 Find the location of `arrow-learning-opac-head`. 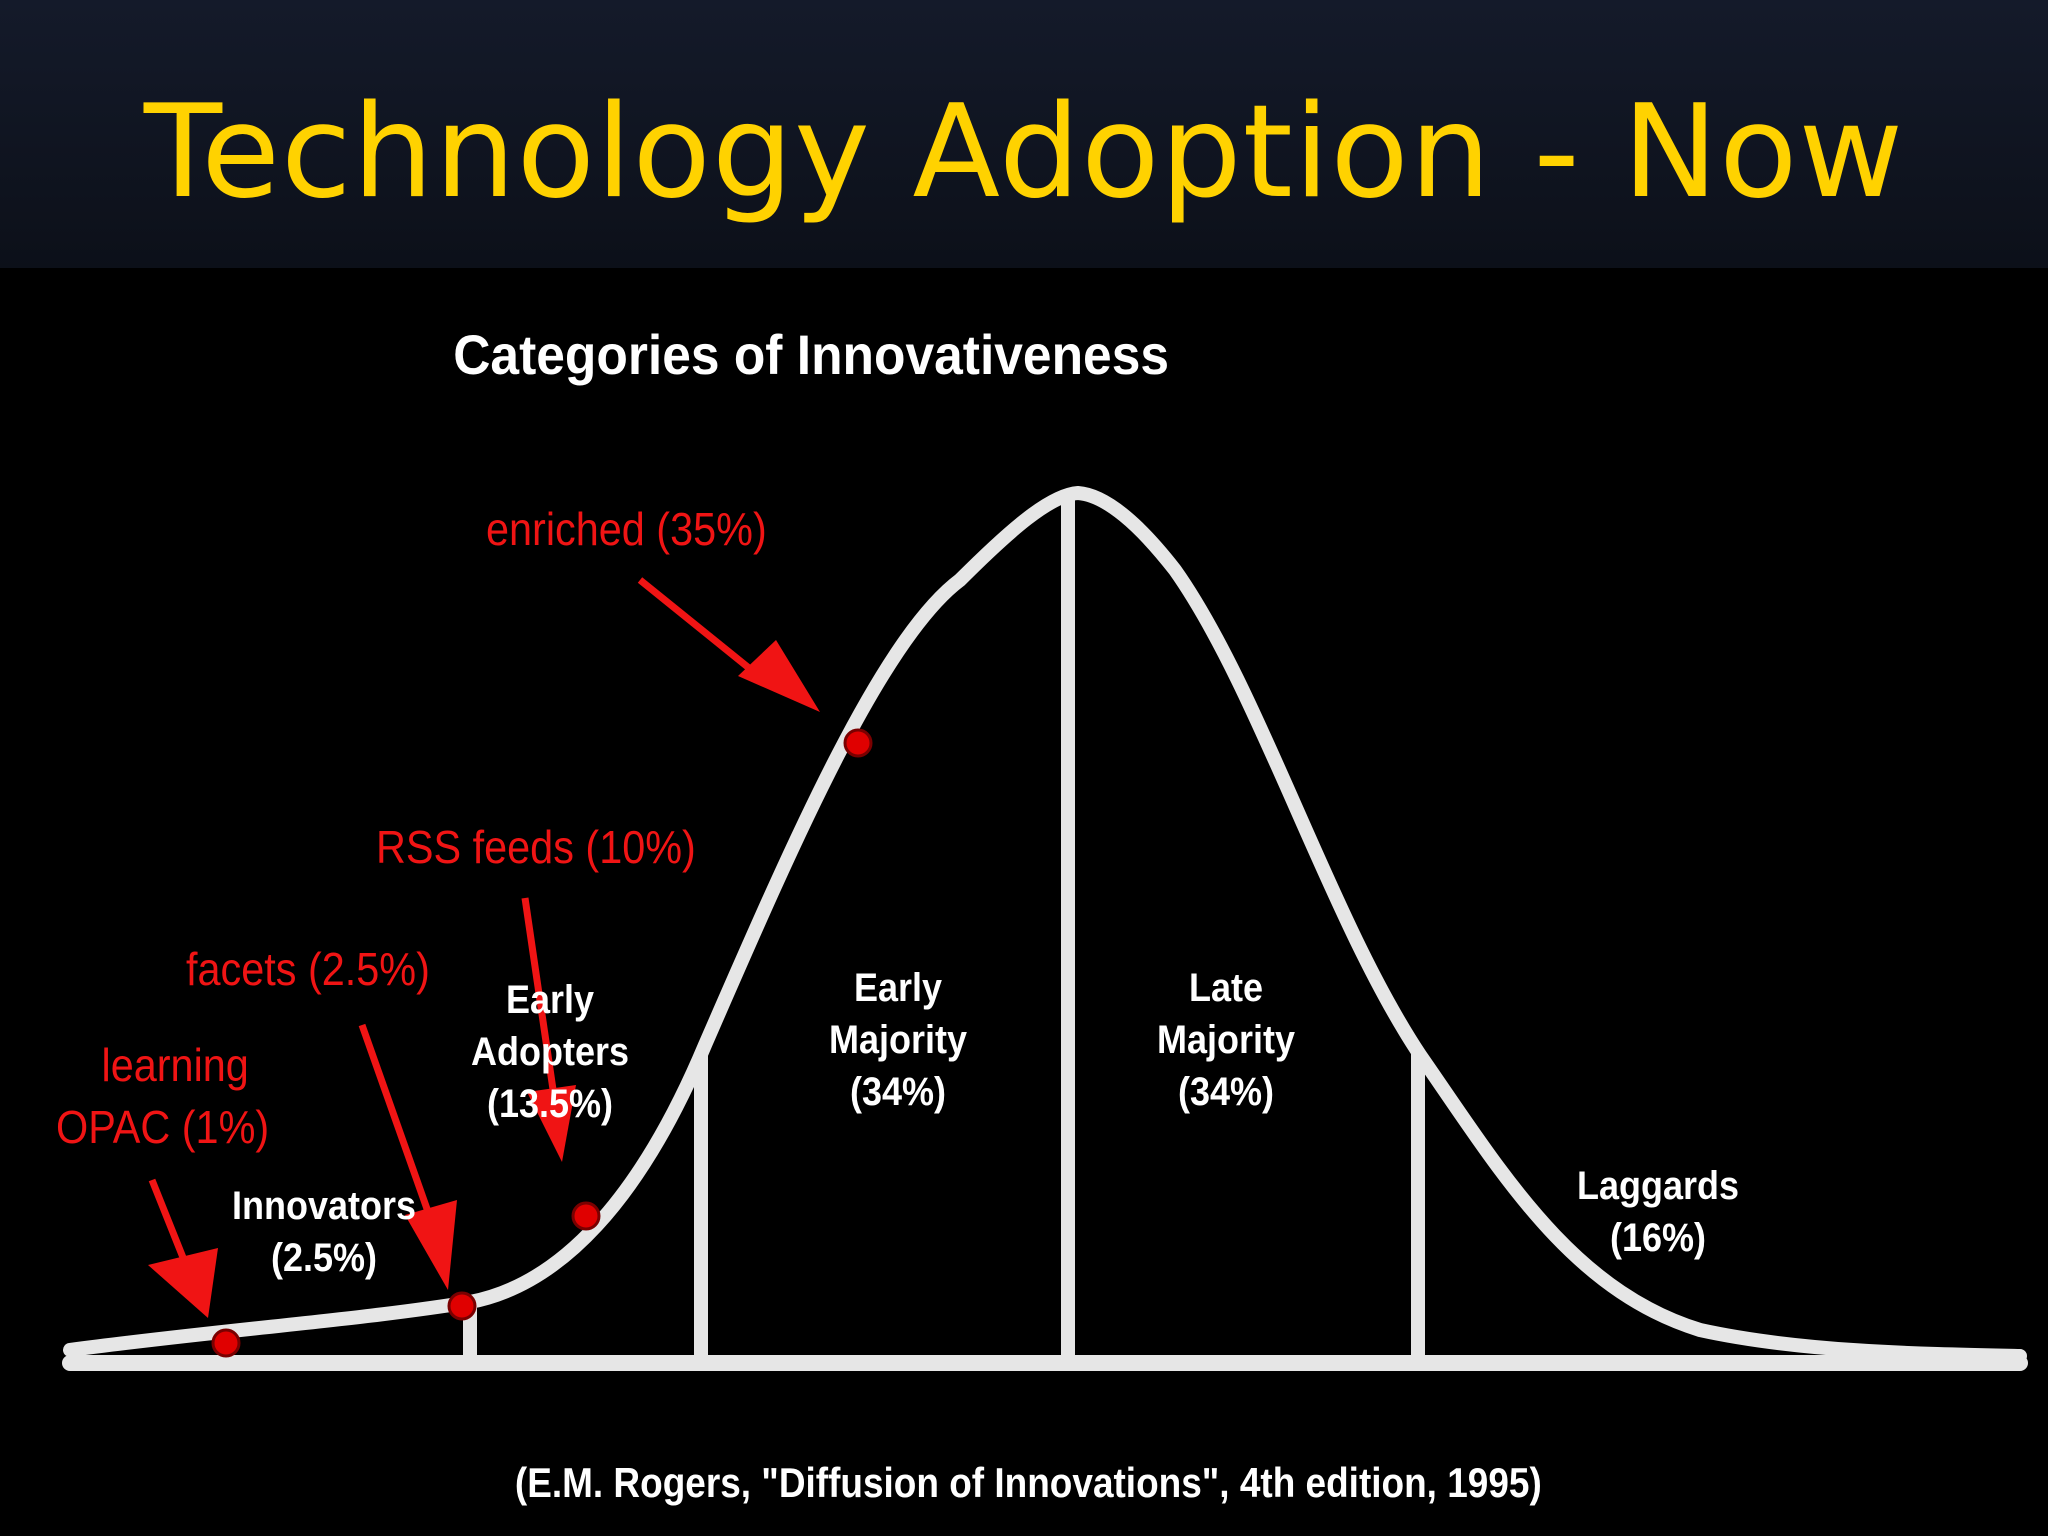

arrow-learning-opac-head is located at coordinates (183, 1283).